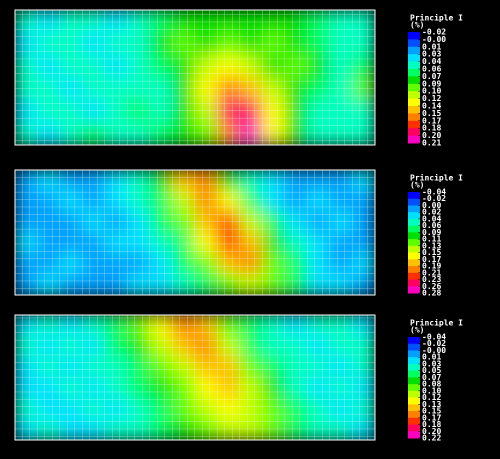  I want to click on colorbar-label: 0.11, so click(431, 239).